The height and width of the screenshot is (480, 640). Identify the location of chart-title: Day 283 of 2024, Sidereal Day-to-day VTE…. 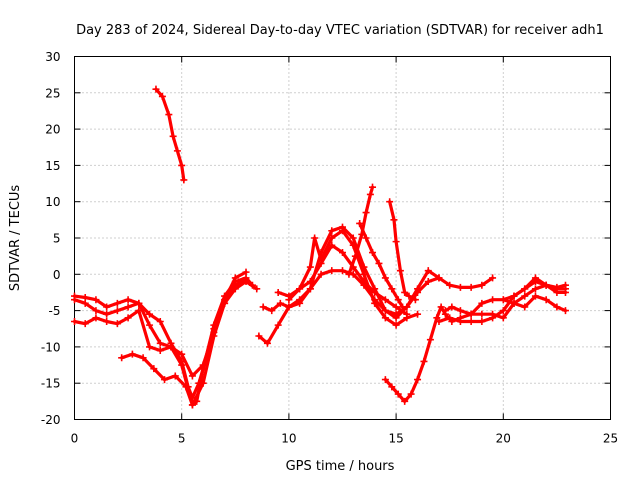
(340, 30).